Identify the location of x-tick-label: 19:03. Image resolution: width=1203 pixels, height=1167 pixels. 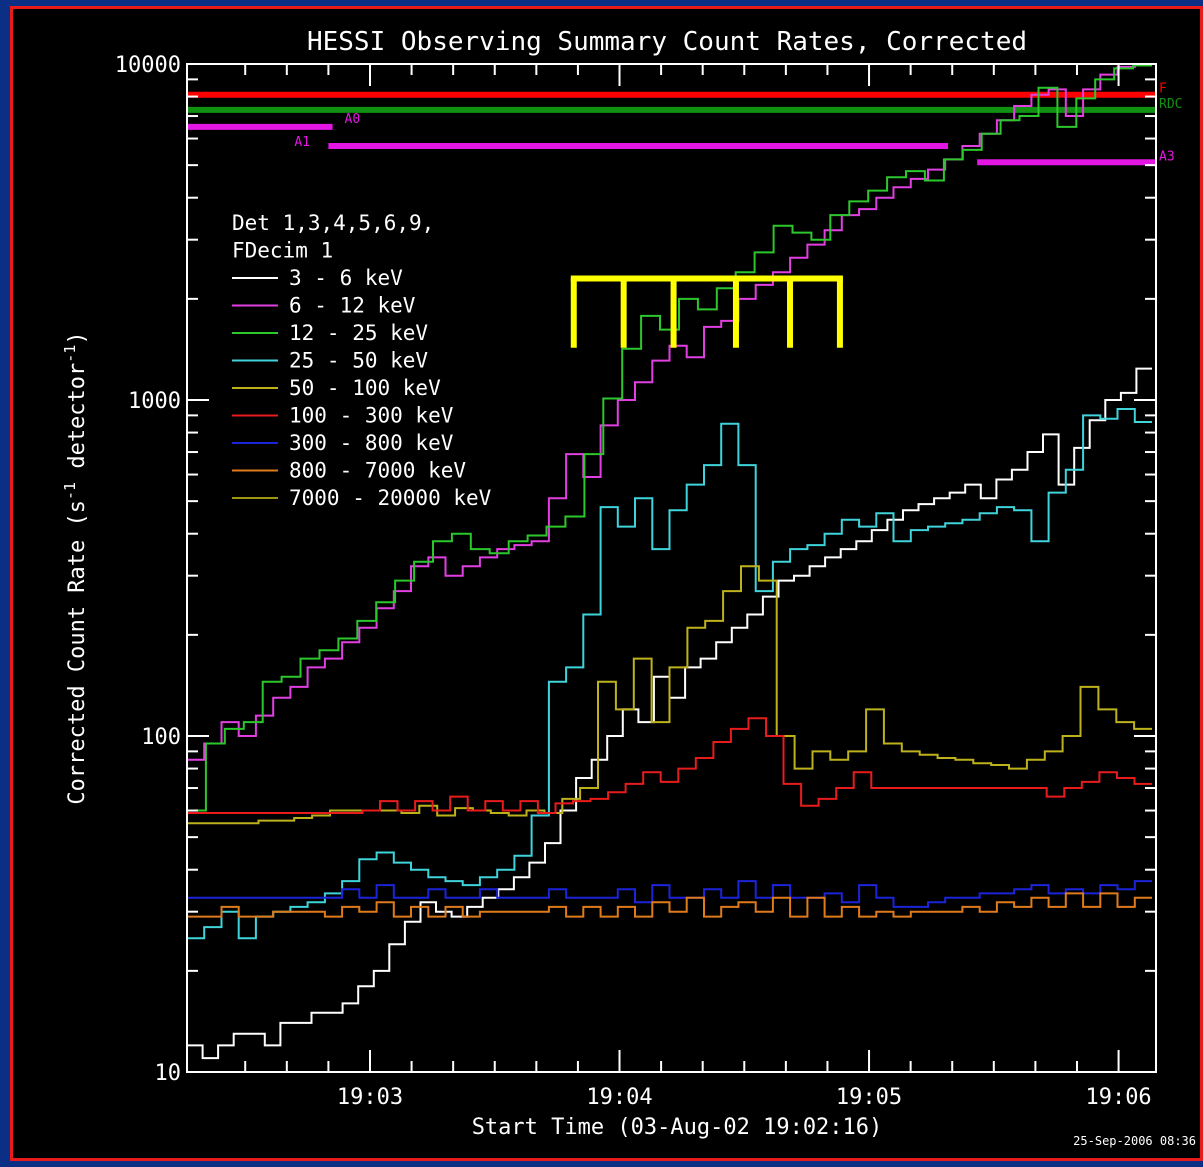
(370, 1097).